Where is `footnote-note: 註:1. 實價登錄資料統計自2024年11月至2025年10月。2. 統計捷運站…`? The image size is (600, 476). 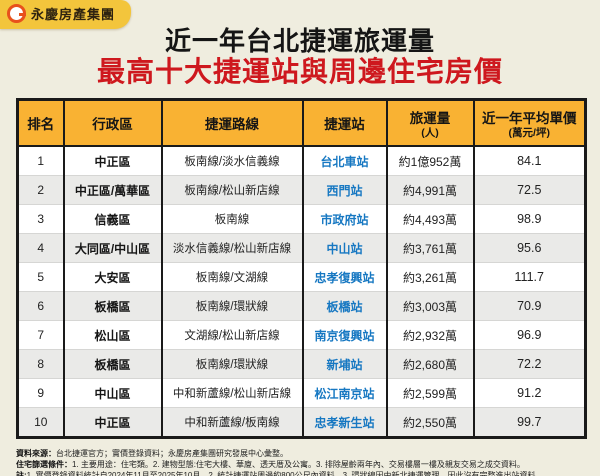
footnote-note: 註:1. 實價登錄資料統計自2024年11月至2025年10月。2. 統計捷運站… is located at coordinates (300, 473).